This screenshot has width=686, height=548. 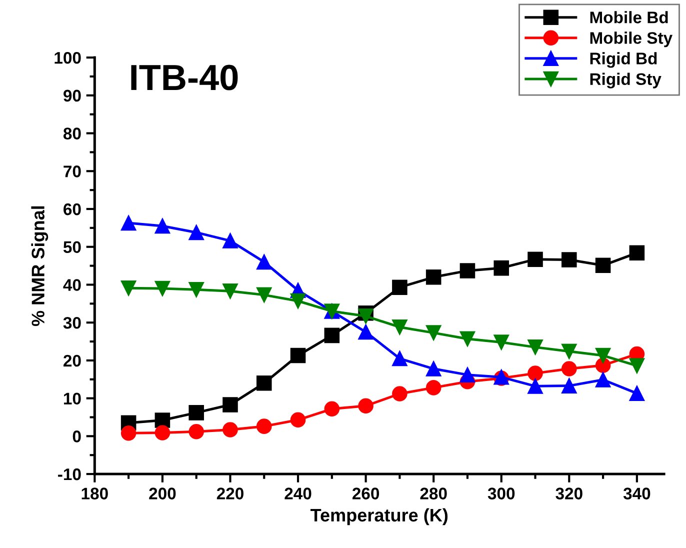 What do you see at coordinates (72, 322) in the screenshot?
I see `y-tick-label: 30` at bounding box center [72, 322].